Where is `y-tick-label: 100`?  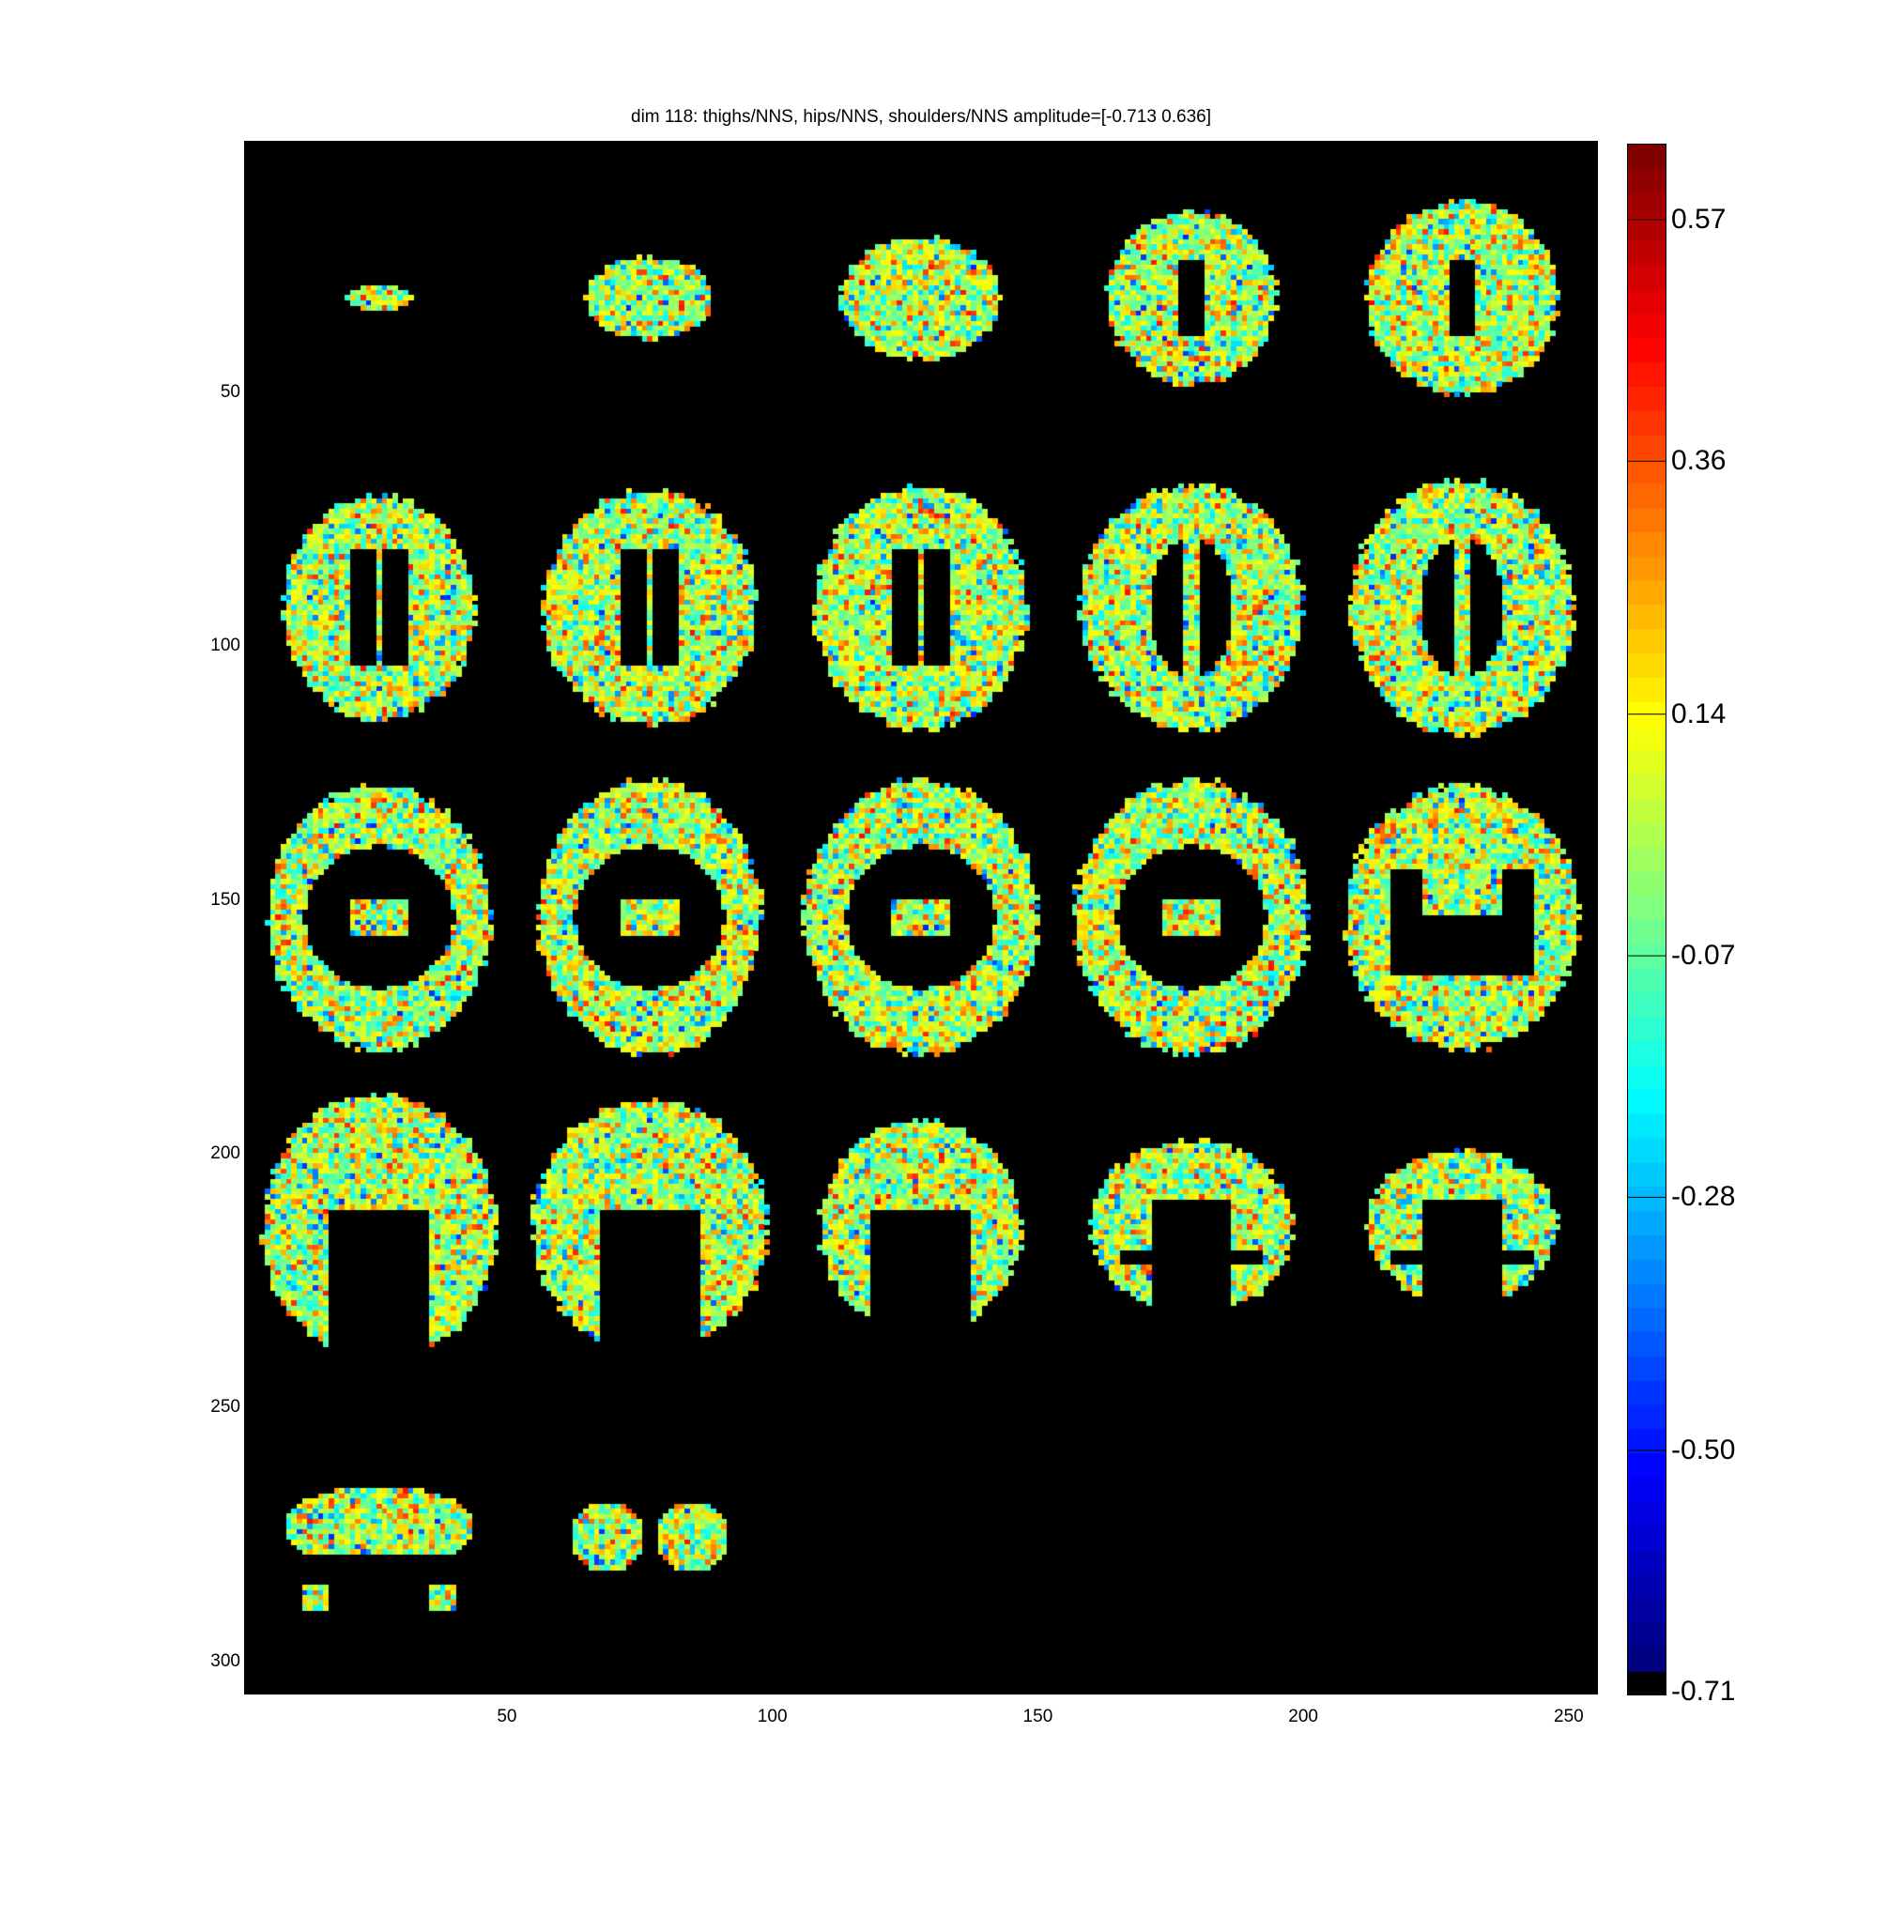 y-tick-label: 100 is located at coordinates (225, 646).